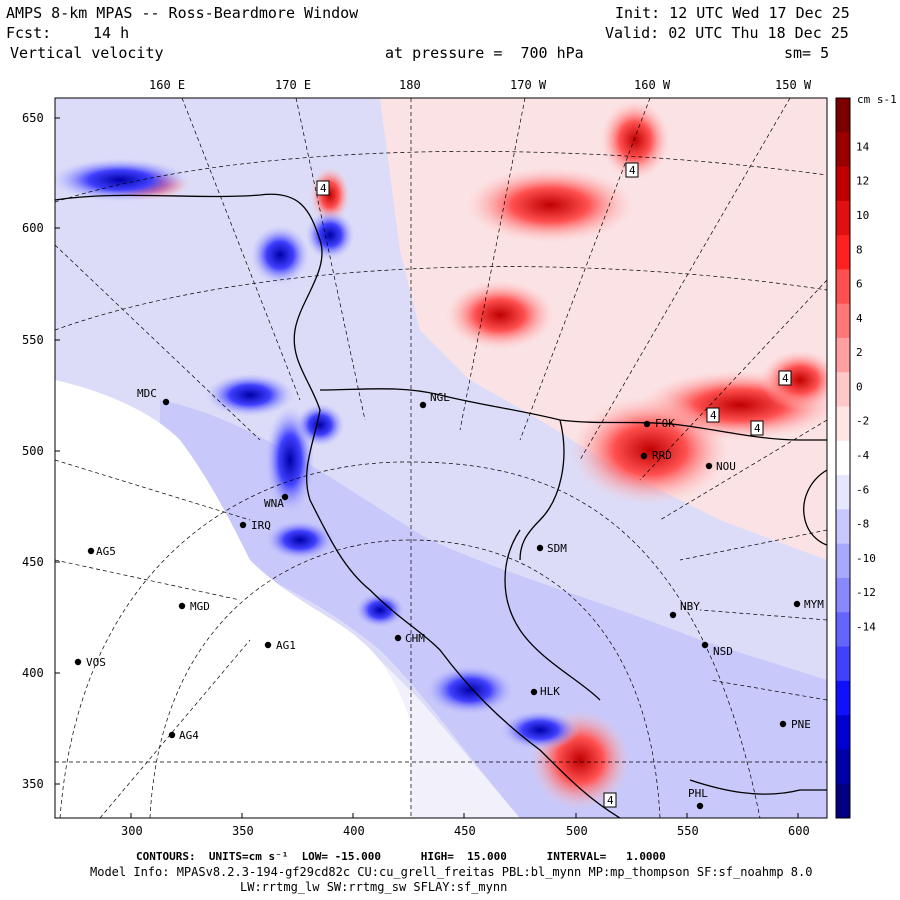  What do you see at coordinates (732, 13) in the screenshot?
I see `init-time: Init: 12 UTC Wed 17 Dec 25` at bounding box center [732, 13].